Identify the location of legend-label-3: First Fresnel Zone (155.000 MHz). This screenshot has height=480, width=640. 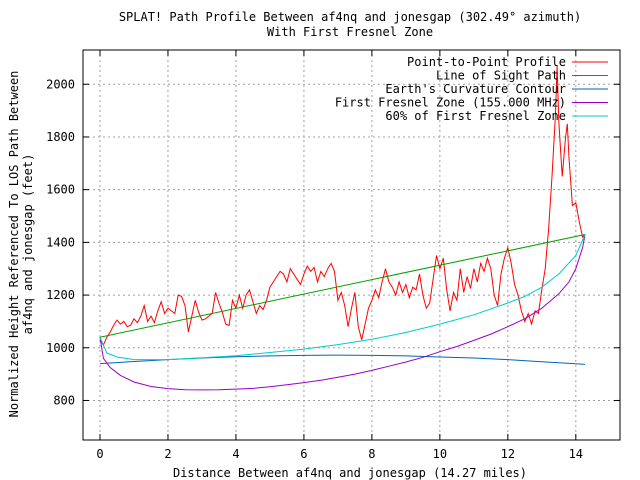
(450, 103).